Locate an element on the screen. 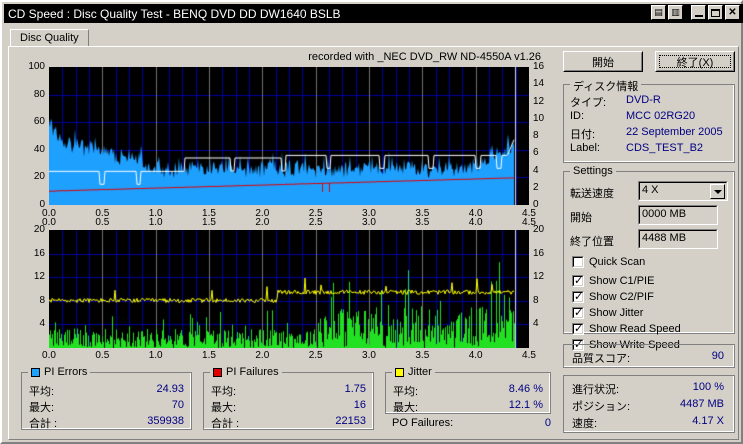 The height and width of the screenshot is (444, 743). position-value: 4487 MB is located at coordinates (701, 404).